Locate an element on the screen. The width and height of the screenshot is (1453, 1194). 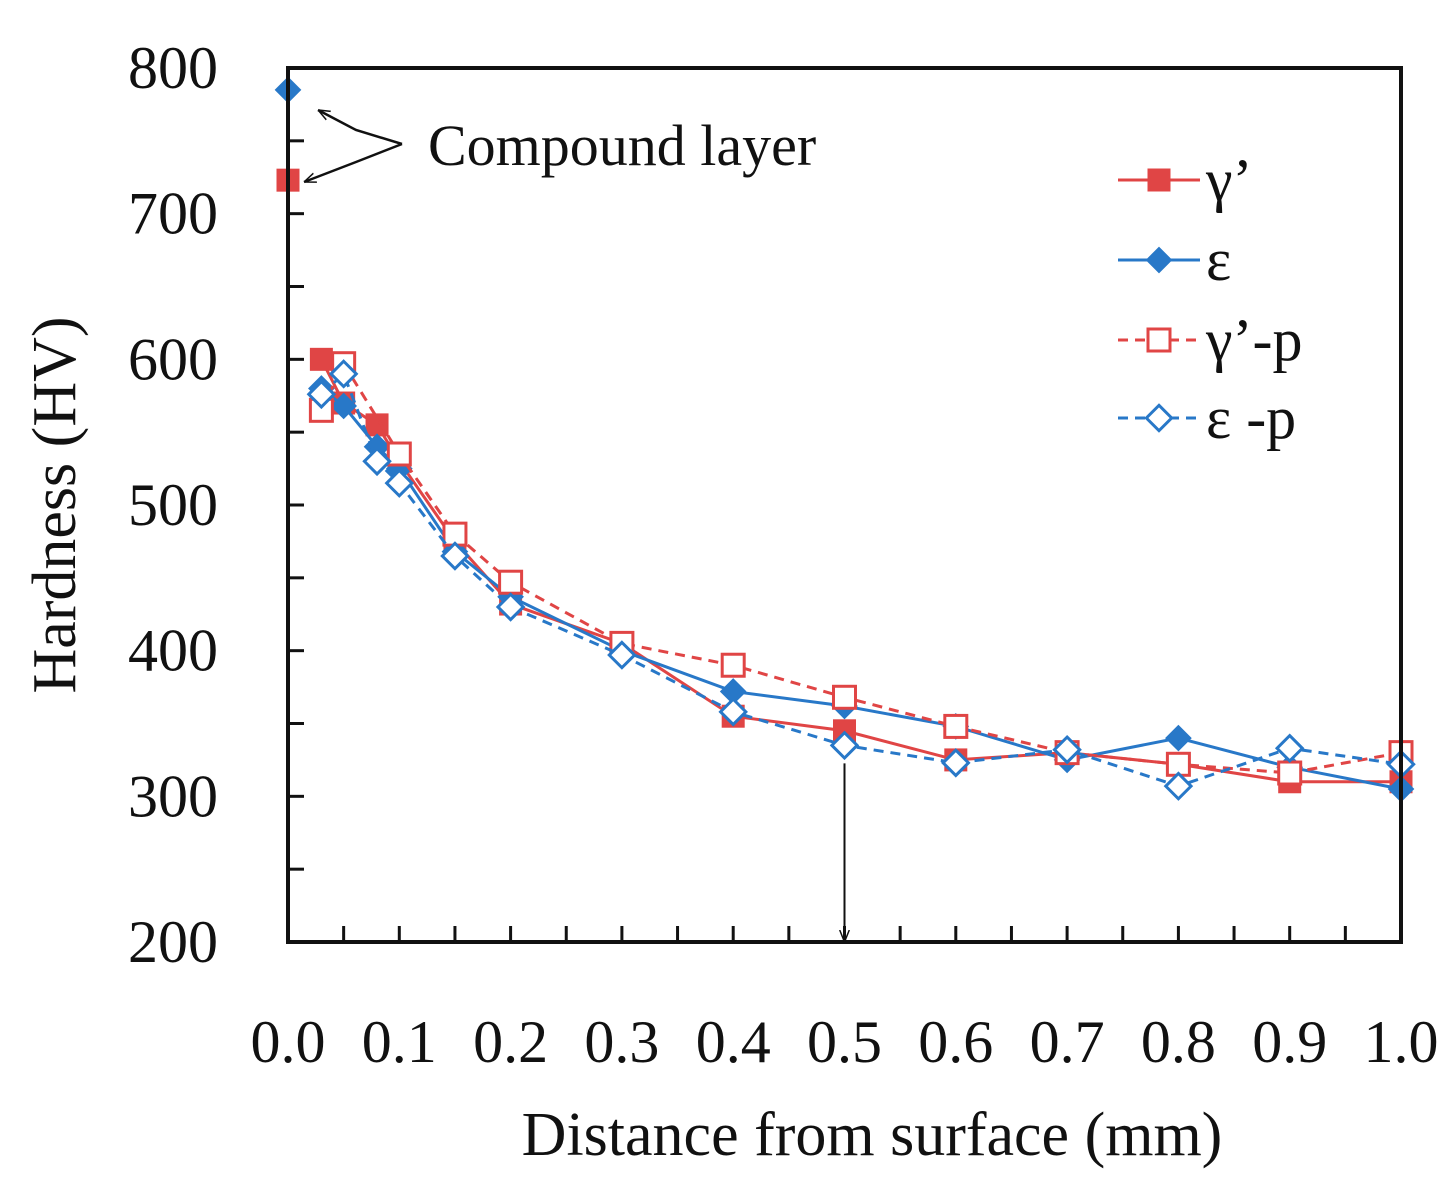
x-tick-label: 0.6 is located at coordinates (955, 1042).